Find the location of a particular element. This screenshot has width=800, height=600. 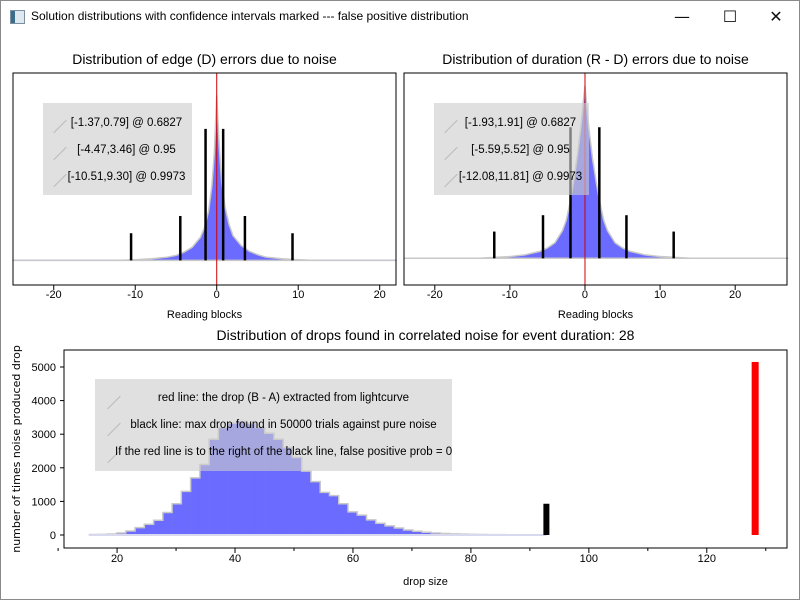

y-tick-label: 0 is located at coordinates (53, 536).